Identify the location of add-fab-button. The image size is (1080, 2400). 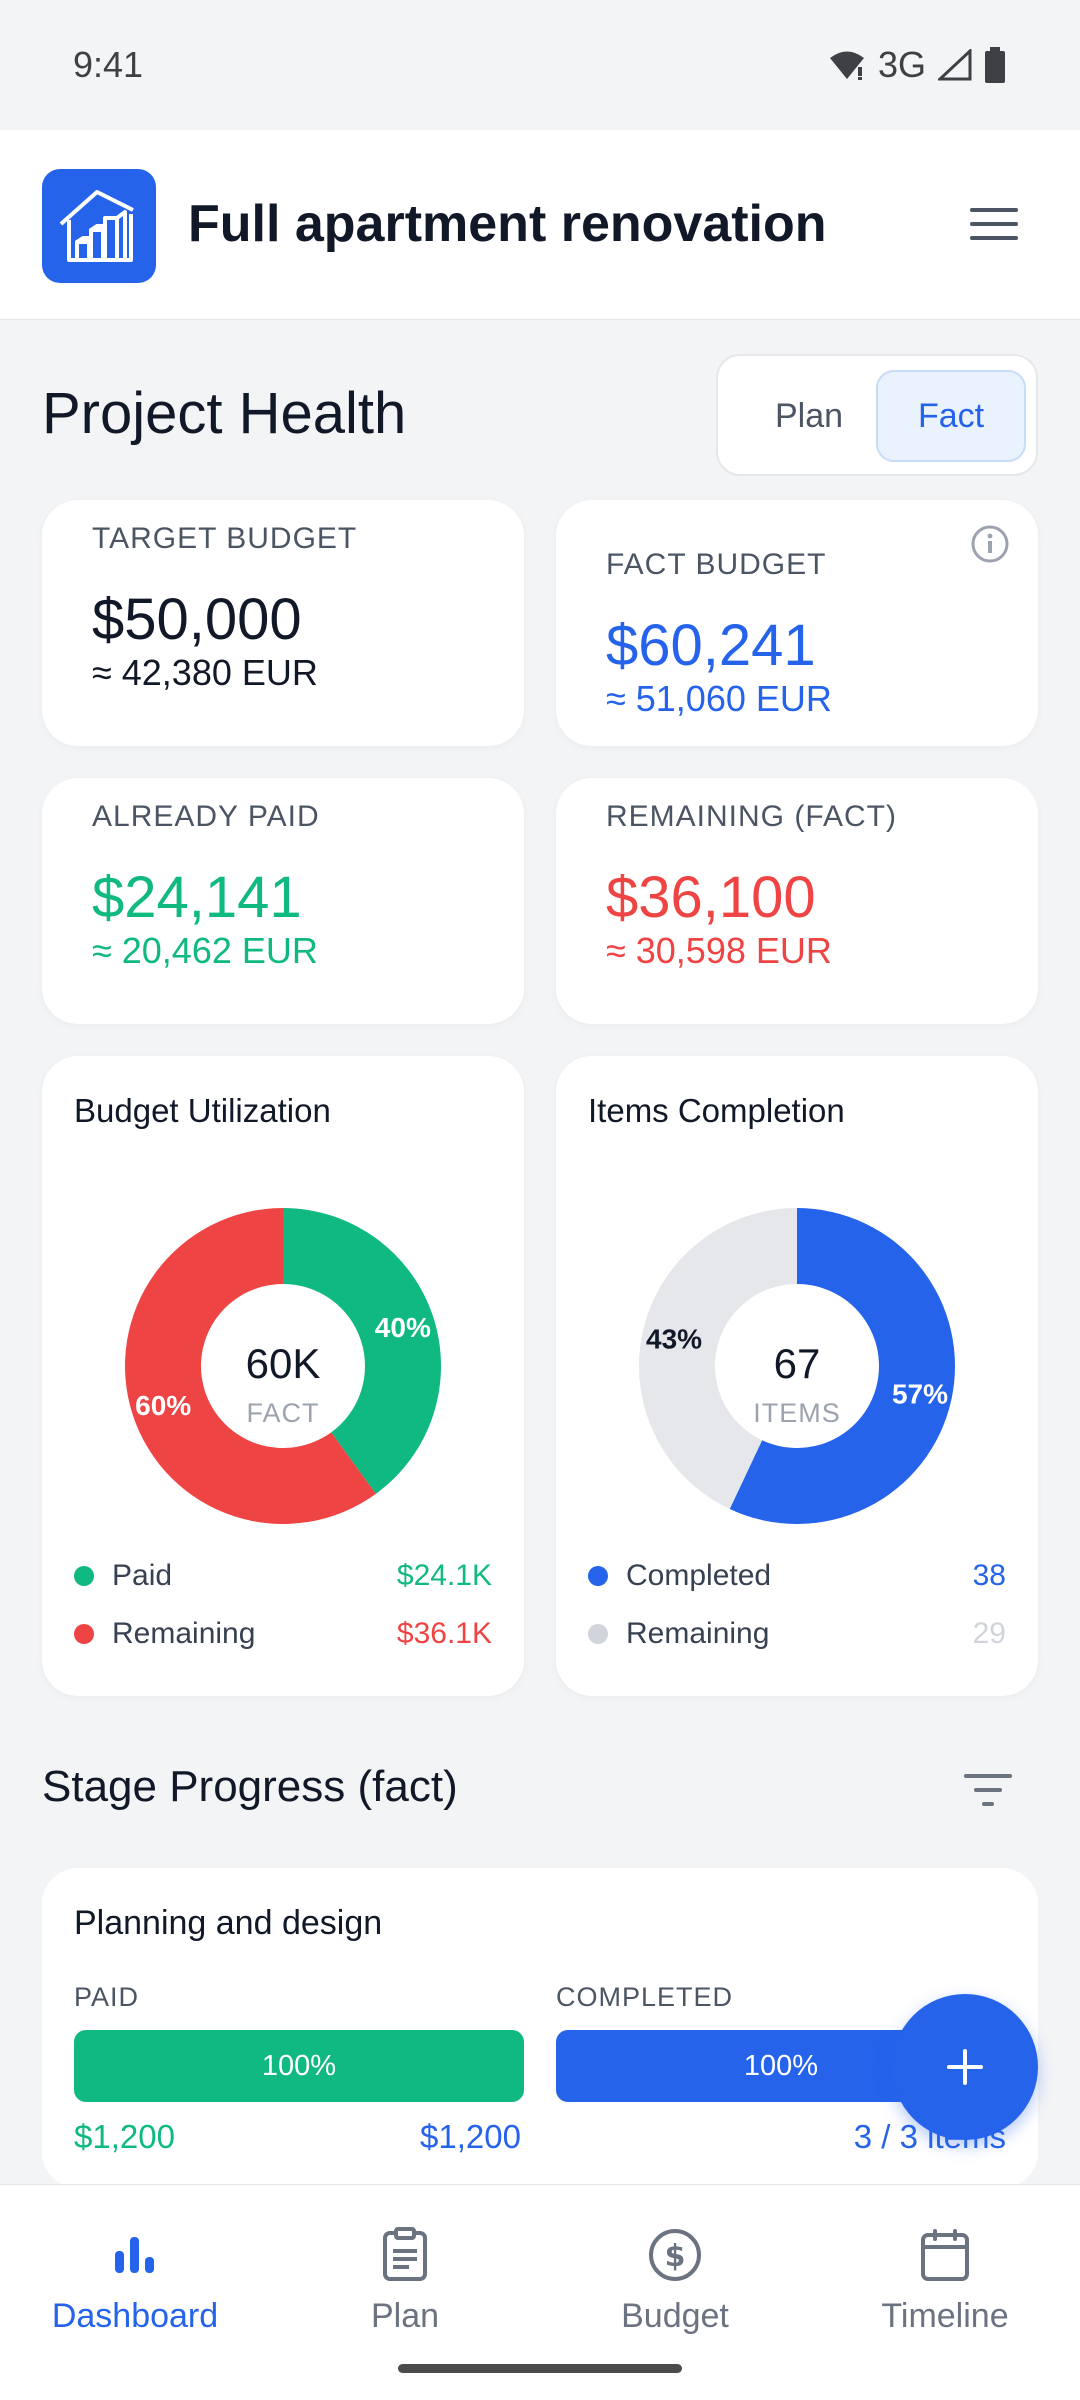
(965, 2067).